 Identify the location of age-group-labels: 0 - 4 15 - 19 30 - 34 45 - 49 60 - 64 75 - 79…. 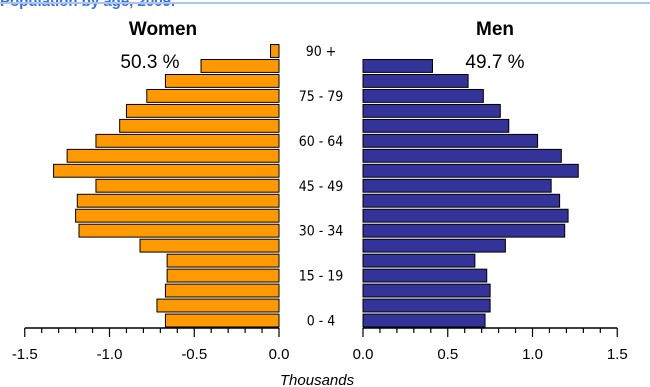
(321, 187).